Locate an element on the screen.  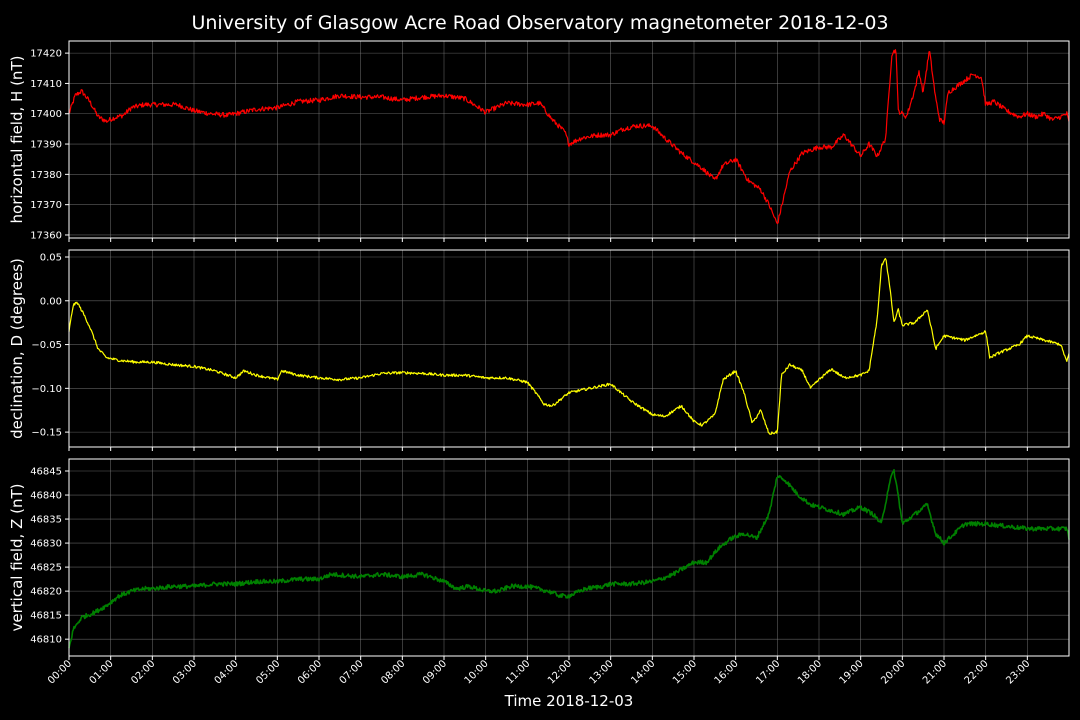
x-tick-label: 02:00 is located at coordinates (143, 672).